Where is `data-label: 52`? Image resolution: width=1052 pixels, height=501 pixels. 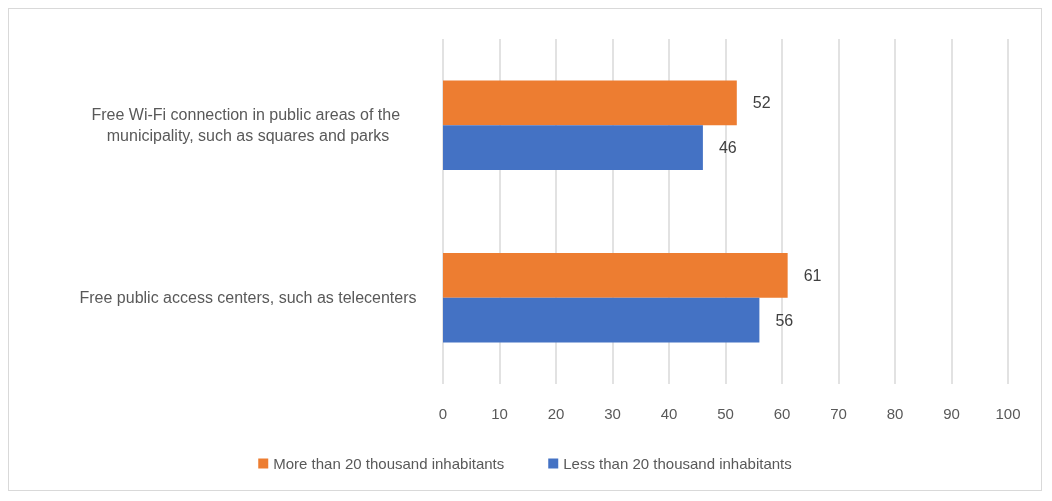 data-label: 52 is located at coordinates (761, 103).